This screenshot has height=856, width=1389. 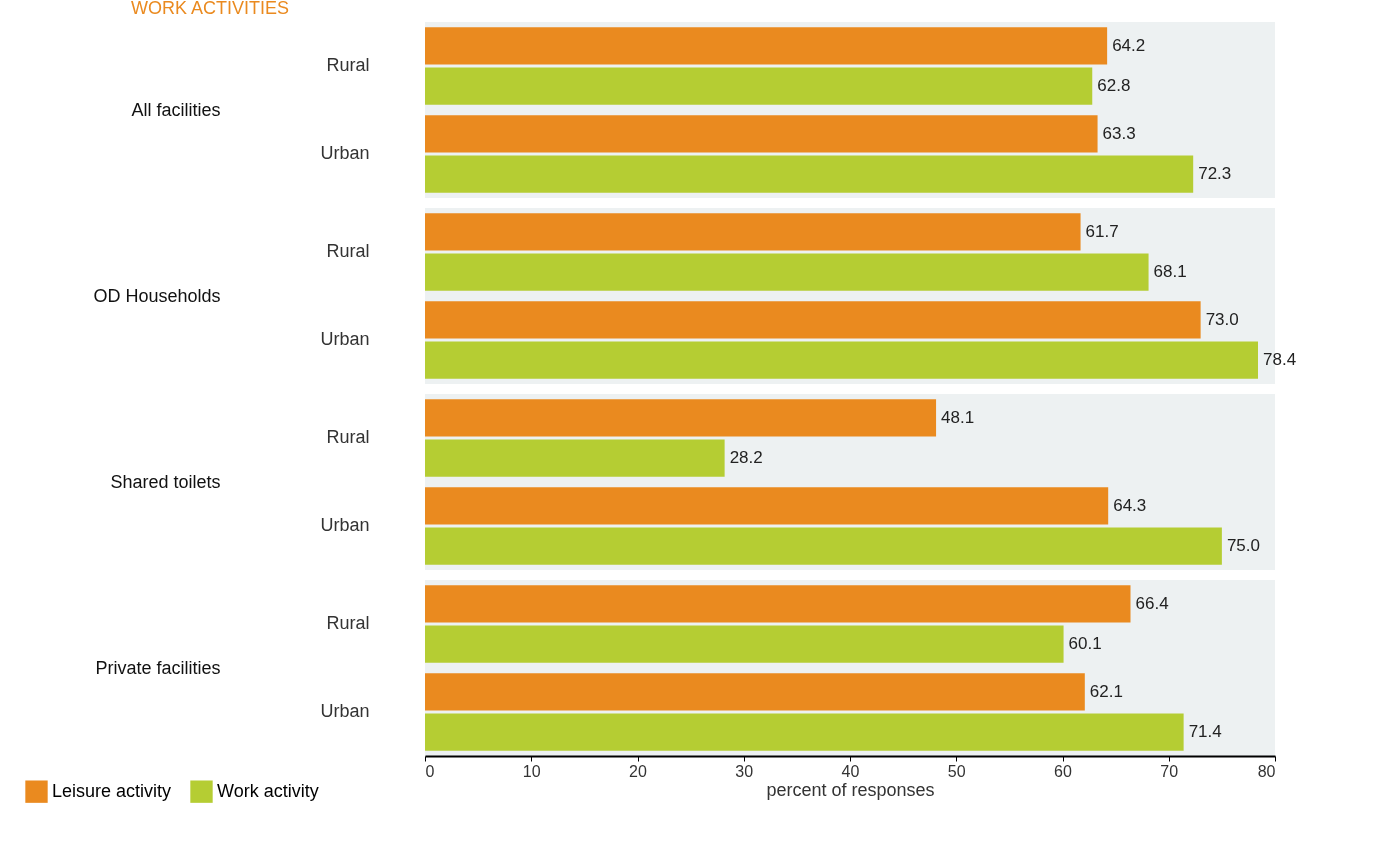 I want to click on data-label: 73.0, so click(x=1222, y=319).